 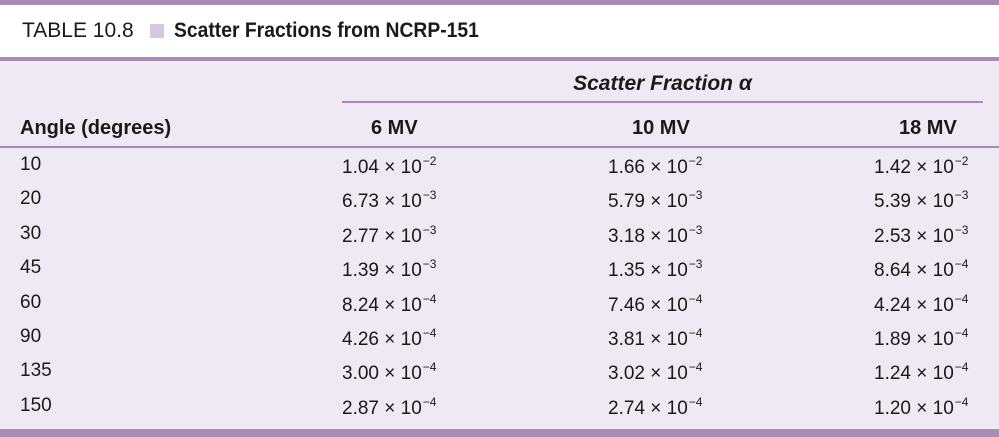 I want to click on cell-6mv: 1.39 × 10⁻³, so click(x=389, y=269).